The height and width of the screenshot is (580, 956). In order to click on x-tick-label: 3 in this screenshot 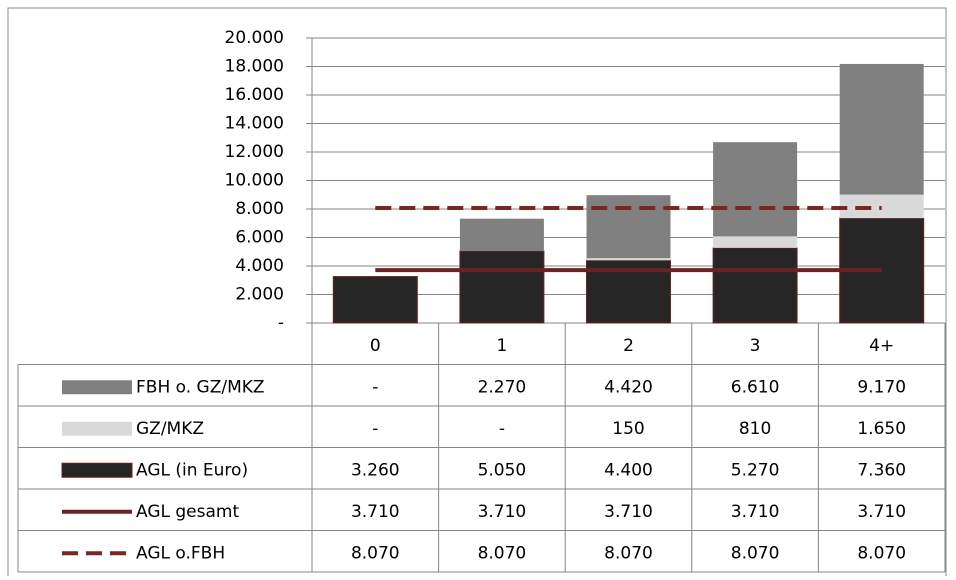, I will do `click(755, 346)`.